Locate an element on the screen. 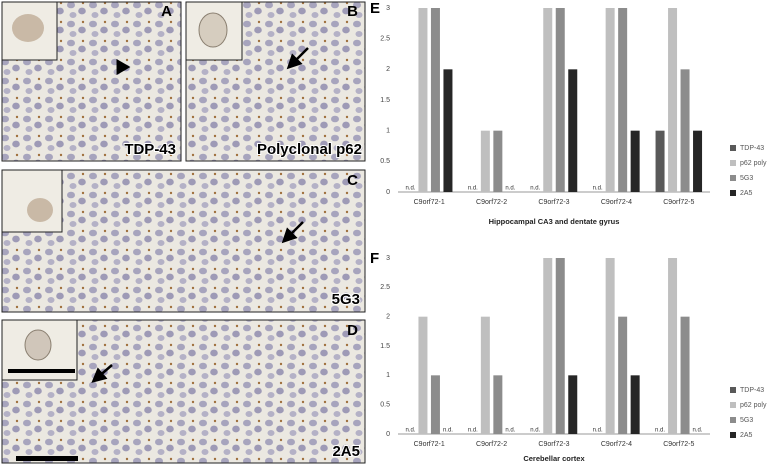 Image resolution: width=769 pixels, height=467 pixels. panel-c: C 5G3 is located at coordinates (183, 241).